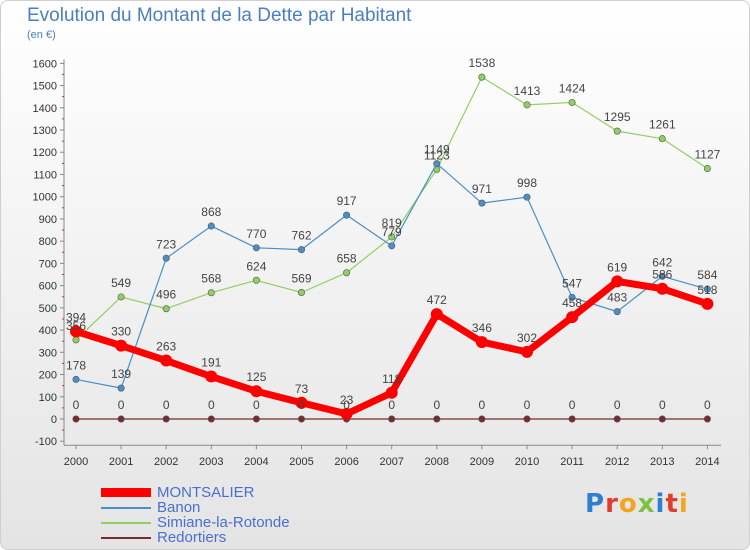 Image resolution: width=750 pixels, height=550 pixels. I want to click on data-label: 549, so click(121, 283).